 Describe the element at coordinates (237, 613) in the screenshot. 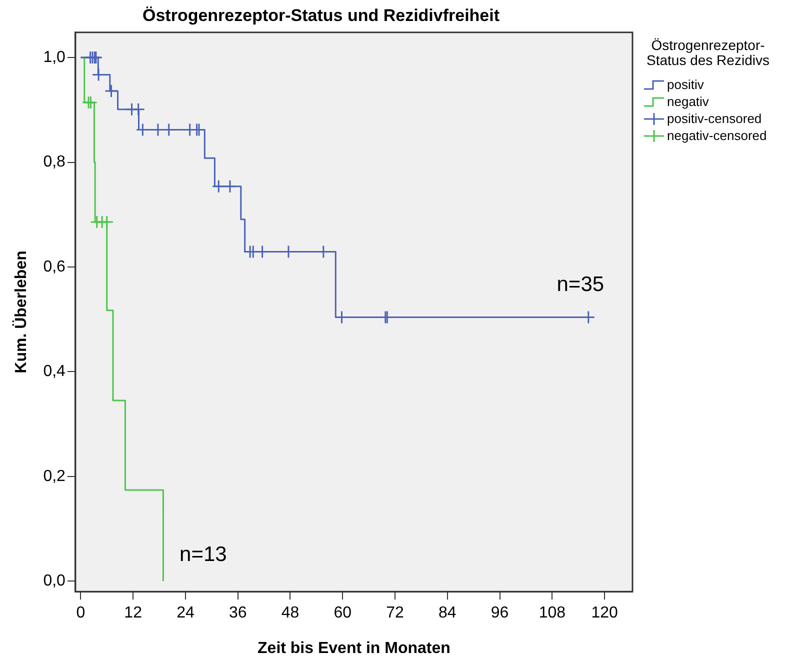

I see `x-tick-label: 36` at that location.